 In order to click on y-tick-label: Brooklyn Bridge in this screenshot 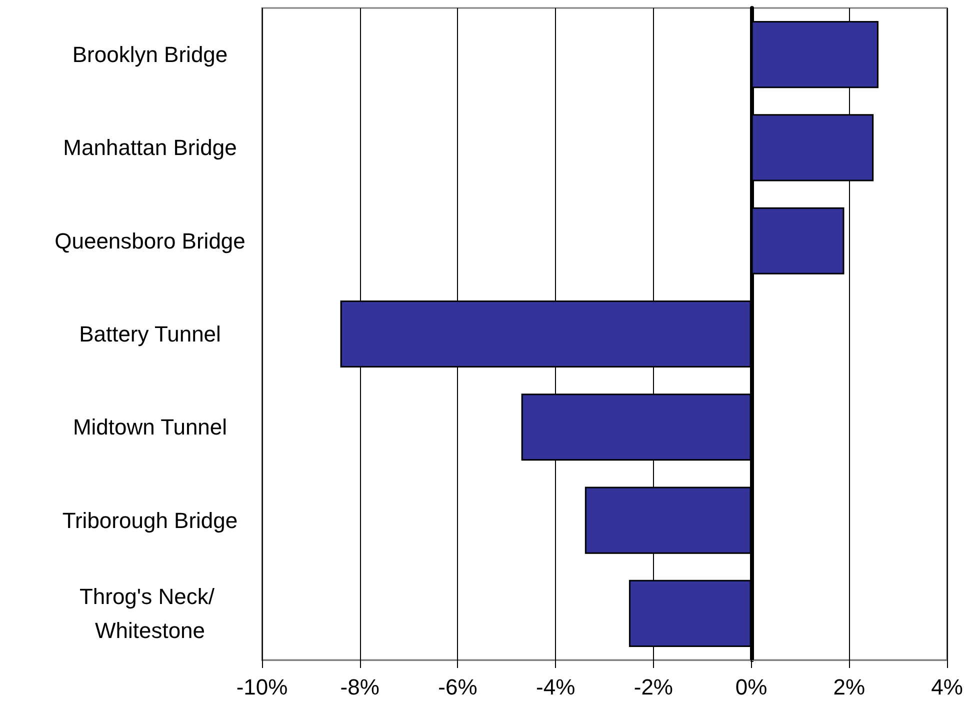, I will do `click(150, 55)`.